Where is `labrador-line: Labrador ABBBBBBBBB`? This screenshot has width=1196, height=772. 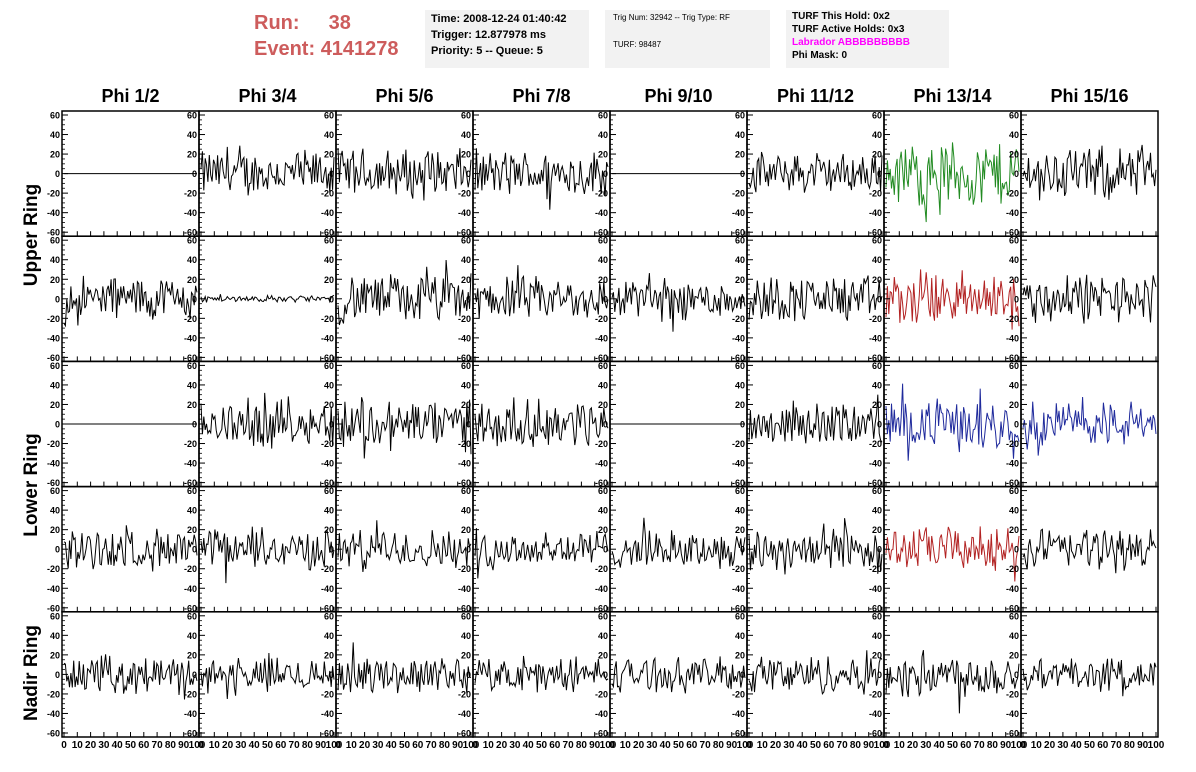
labrador-line: Labrador ABBBBBBBBB is located at coordinates (851, 42).